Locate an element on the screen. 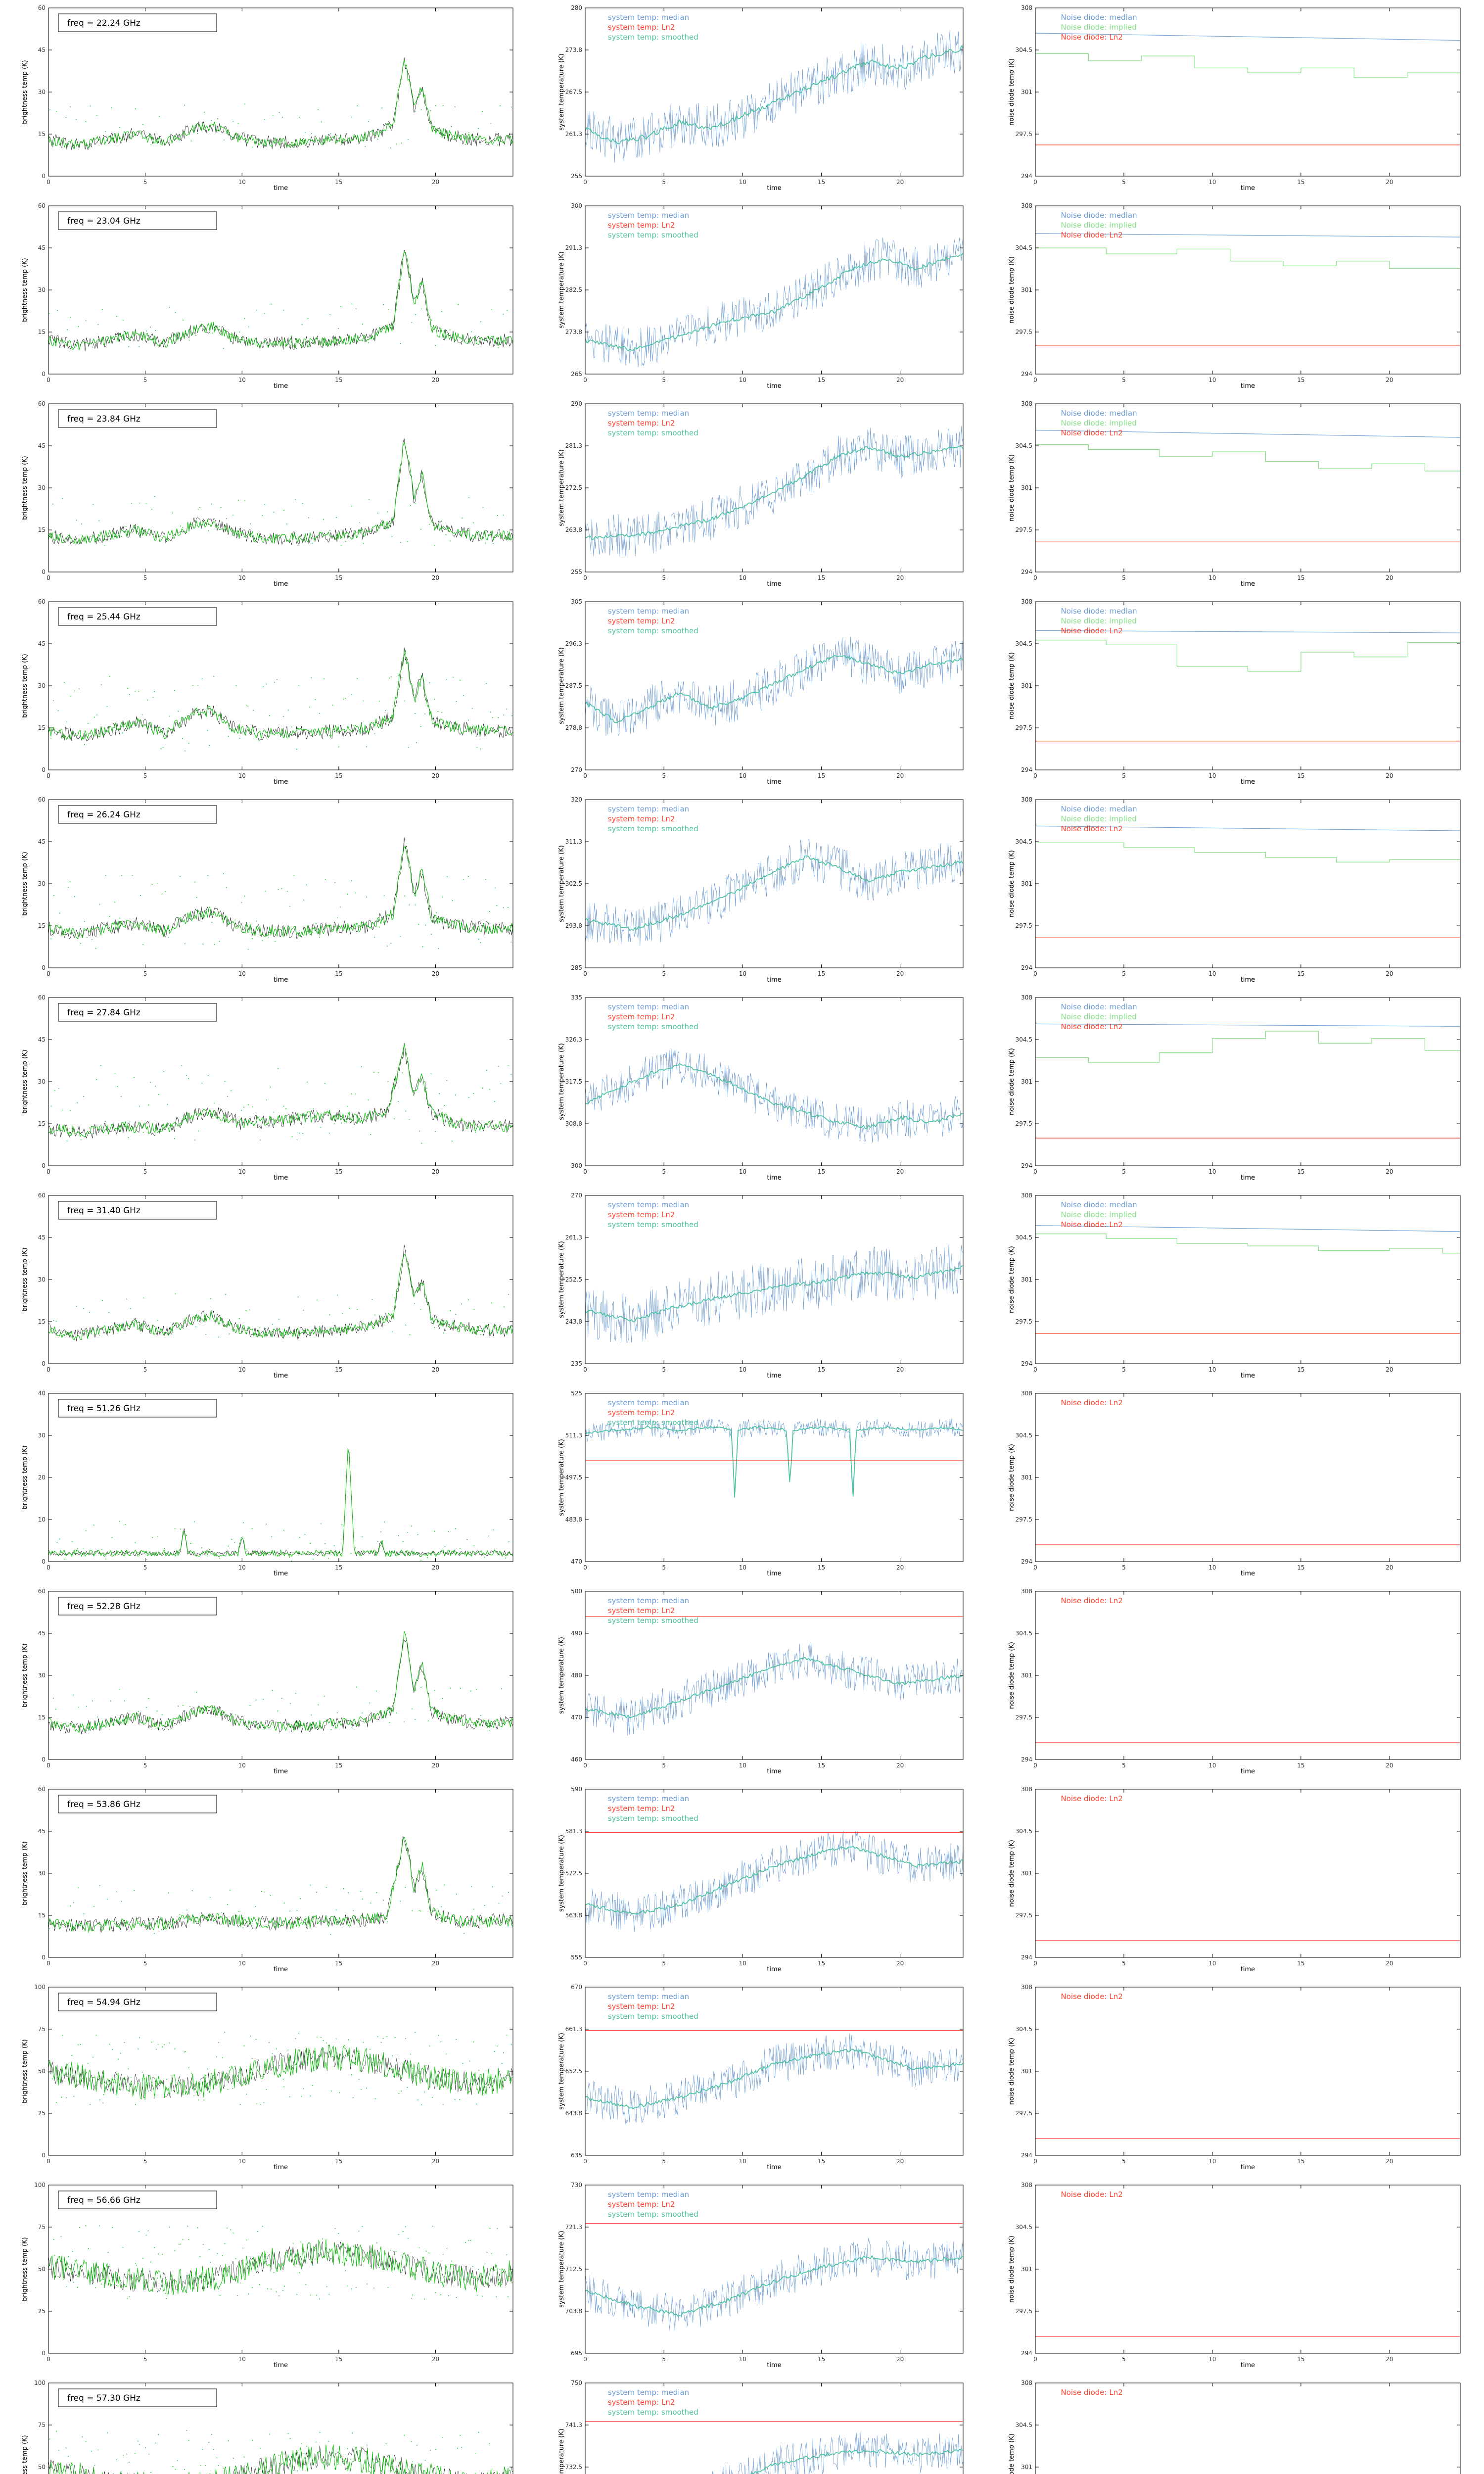 The image size is (1484, 2474). y-tick-label: 308.8 is located at coordinates (573, 1123).